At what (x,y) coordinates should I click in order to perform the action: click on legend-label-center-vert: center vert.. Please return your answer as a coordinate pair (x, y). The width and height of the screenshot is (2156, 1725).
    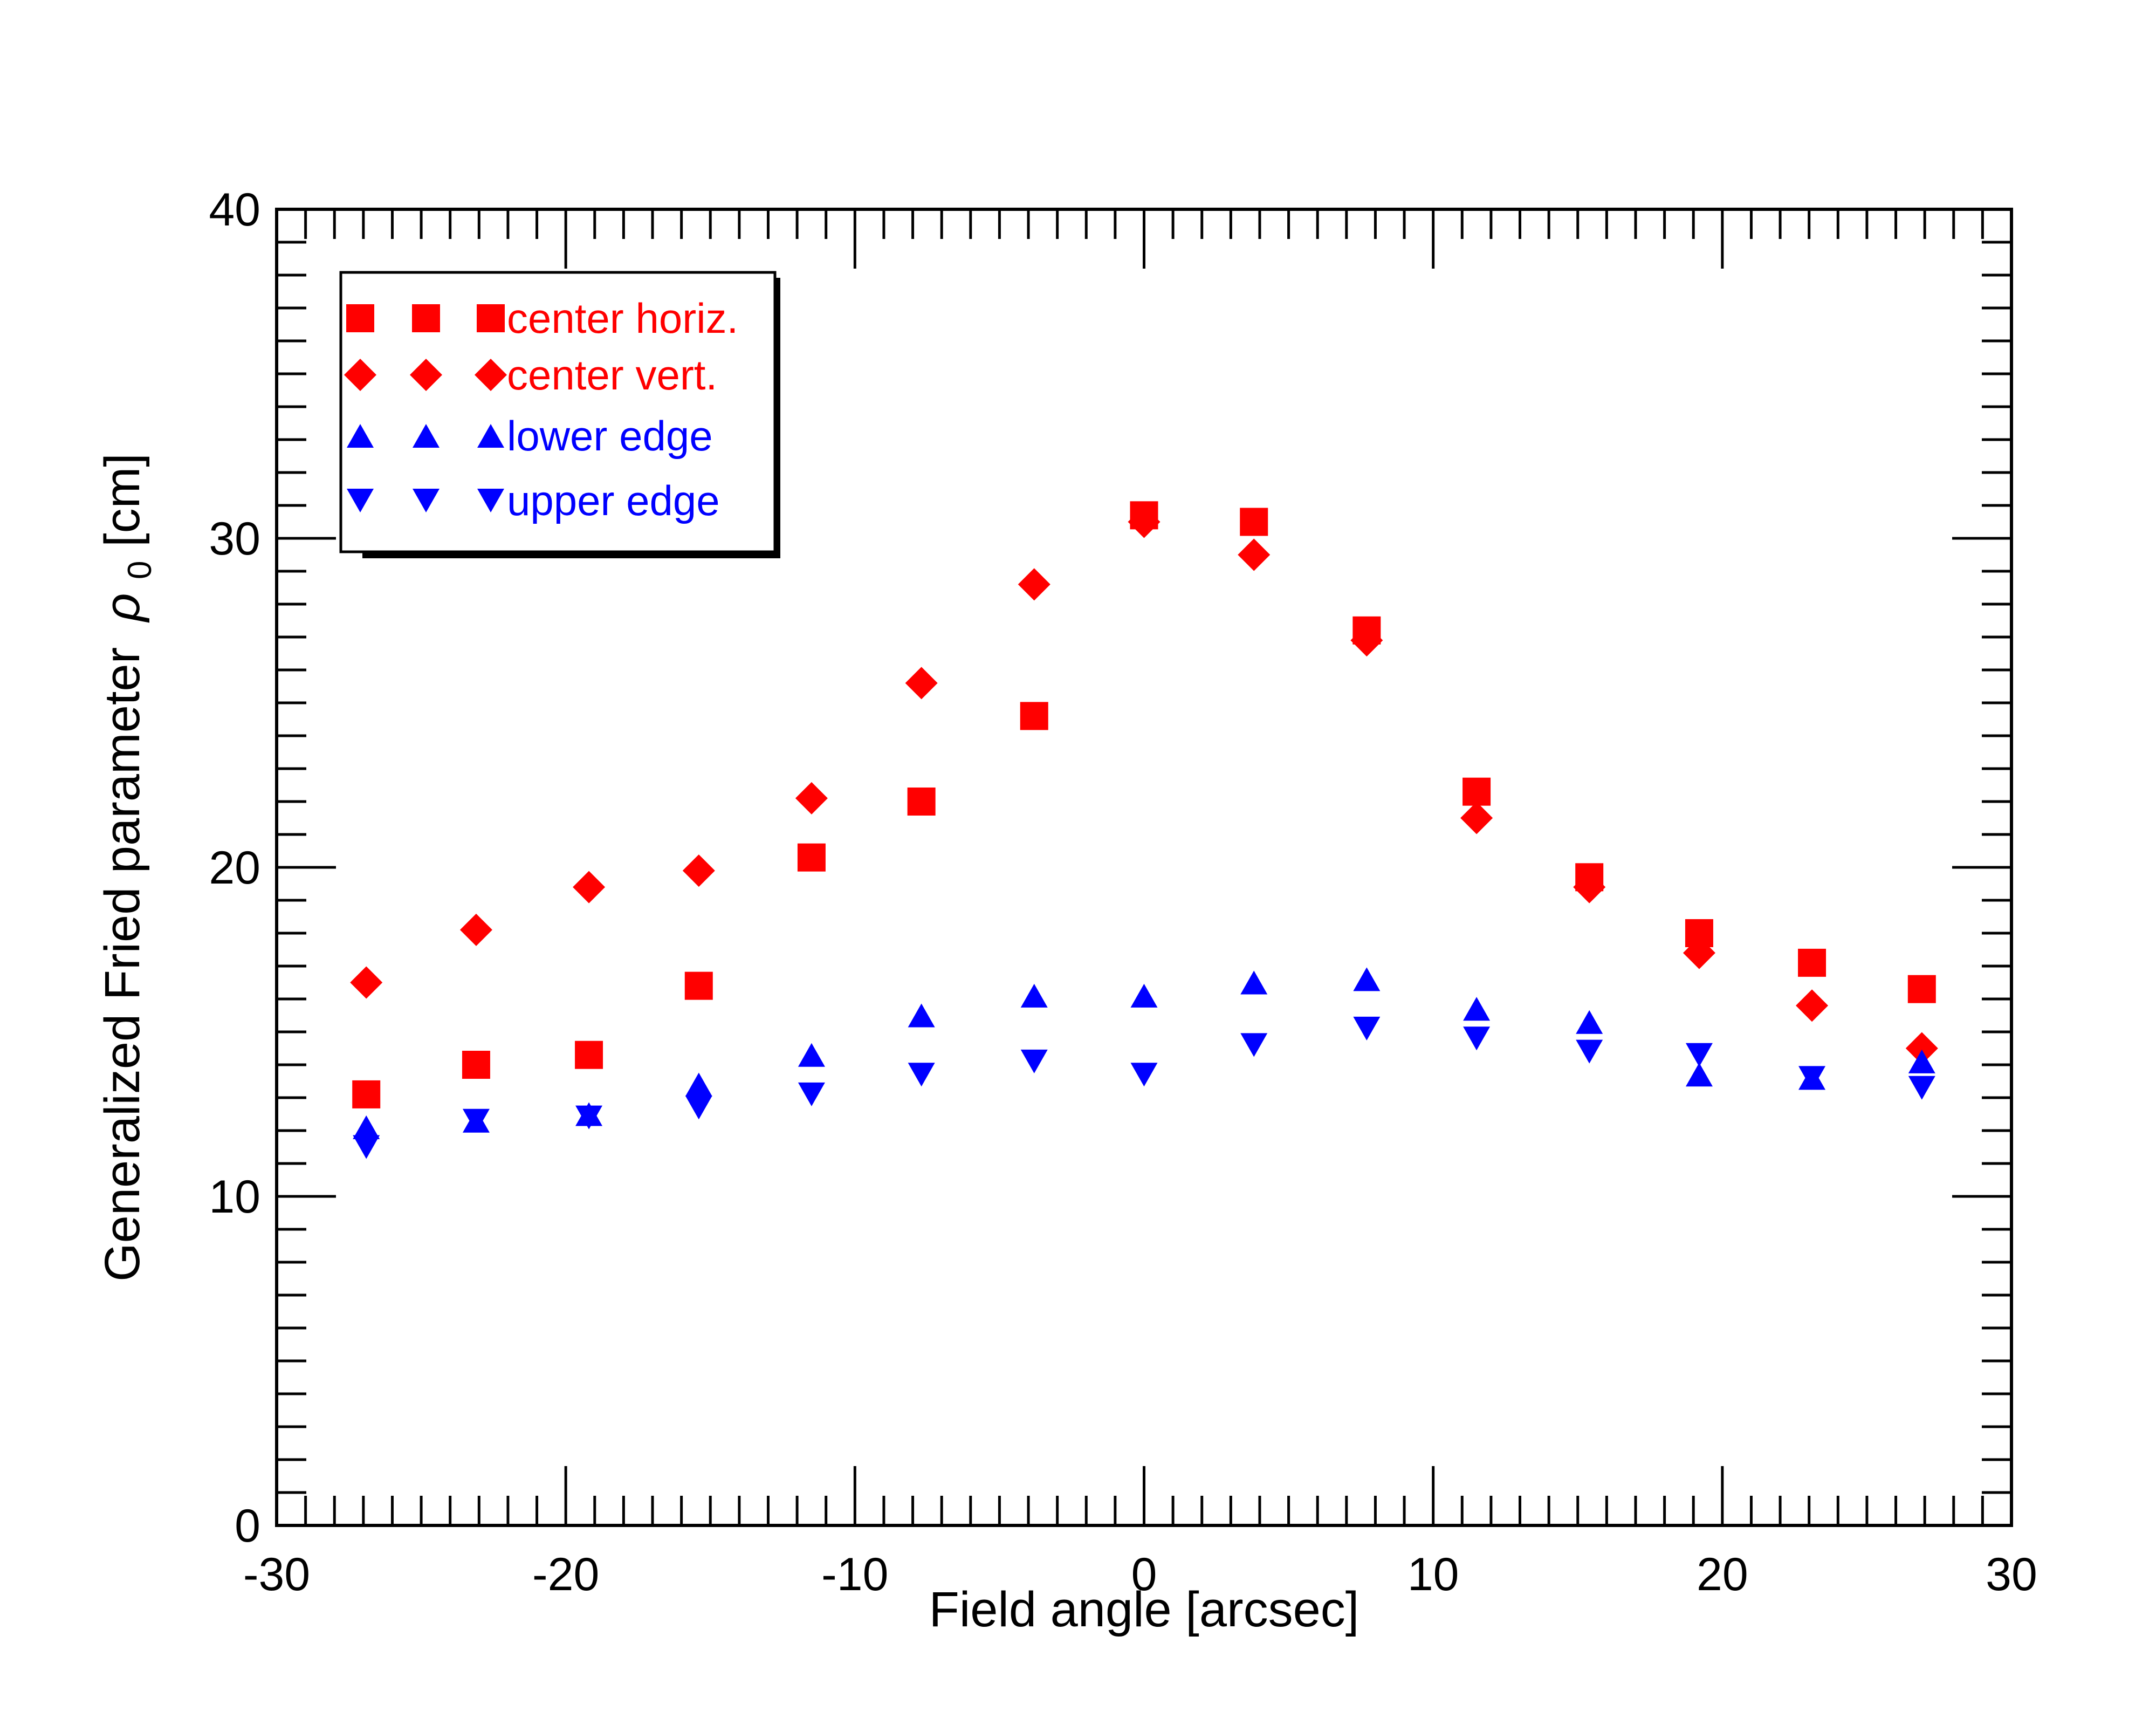
    Looking at the image, I should click on (612, 375).